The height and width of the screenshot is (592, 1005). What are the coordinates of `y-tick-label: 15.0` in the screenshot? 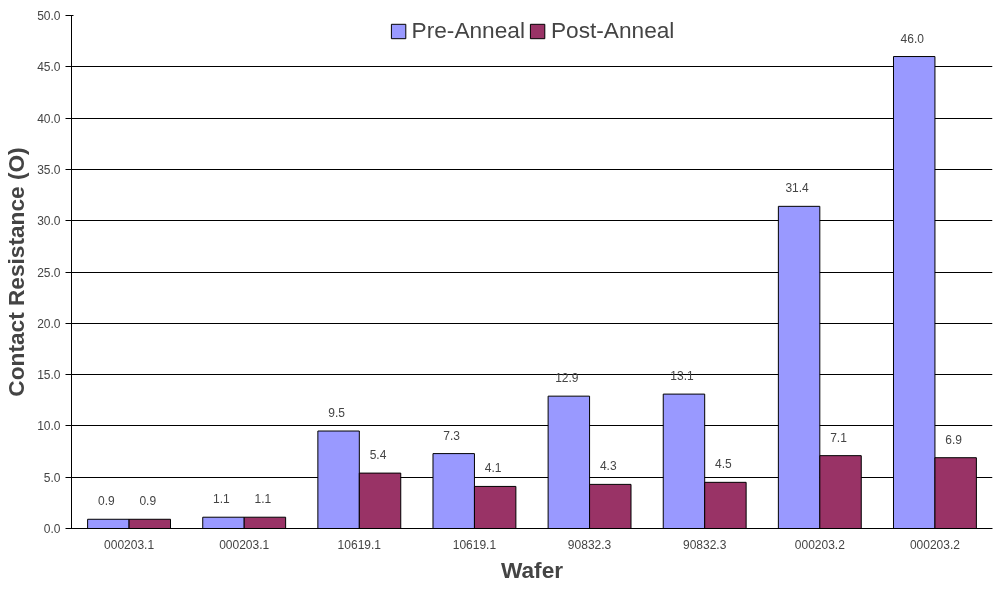 It's located at (49, 375).